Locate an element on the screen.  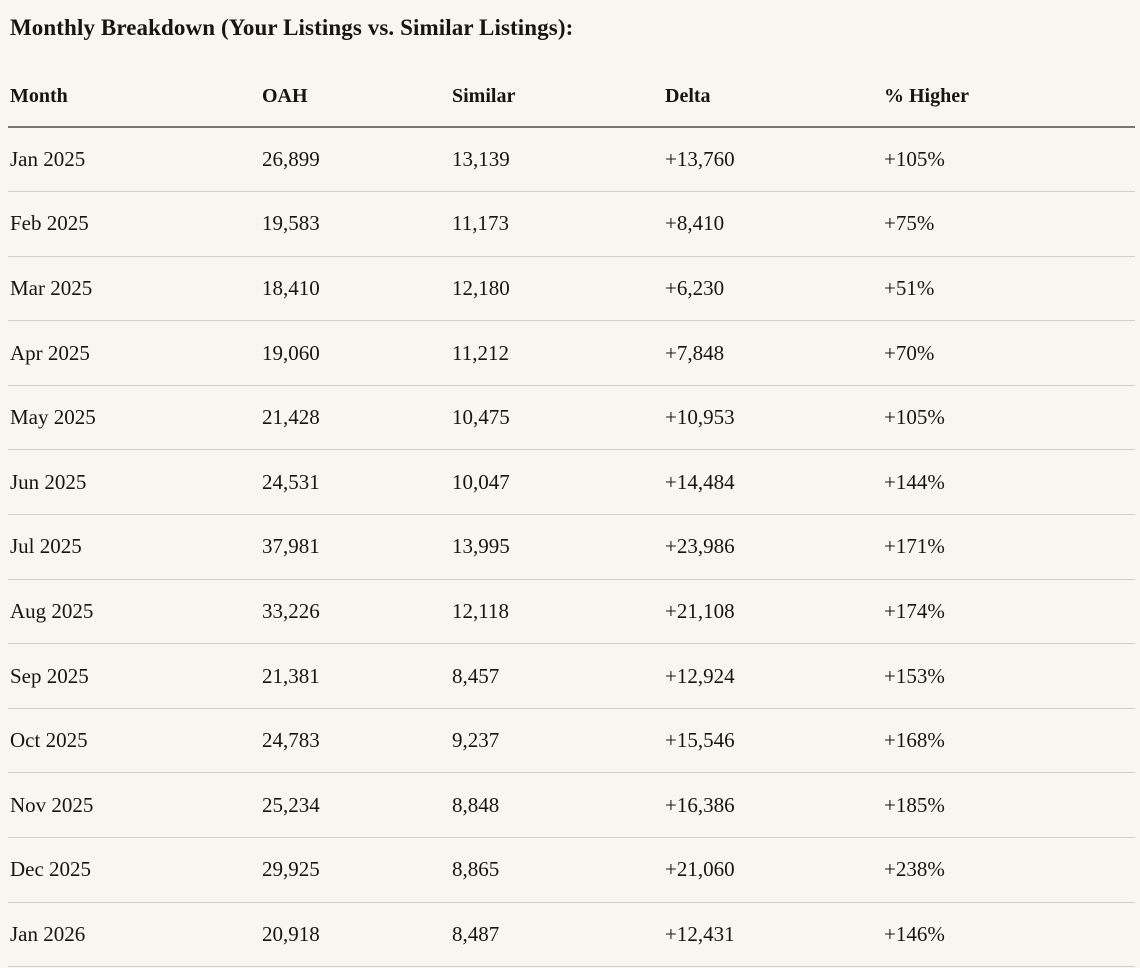
cell-similar: 8,865 is located at coordinates (556, 870).